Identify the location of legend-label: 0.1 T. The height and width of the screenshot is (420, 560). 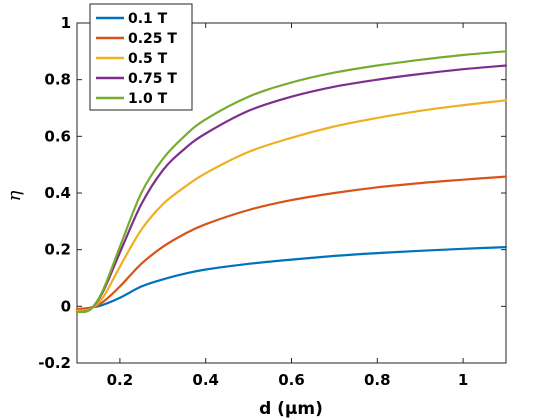
(148, 19).